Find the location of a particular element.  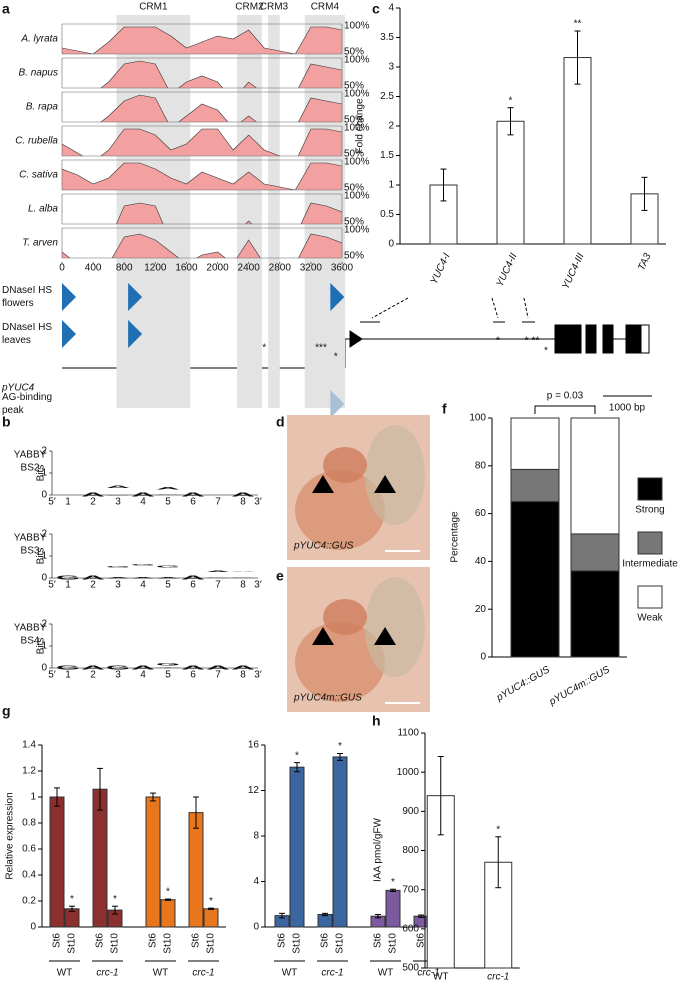

panel-label: c is located at coordinates (376, 9).